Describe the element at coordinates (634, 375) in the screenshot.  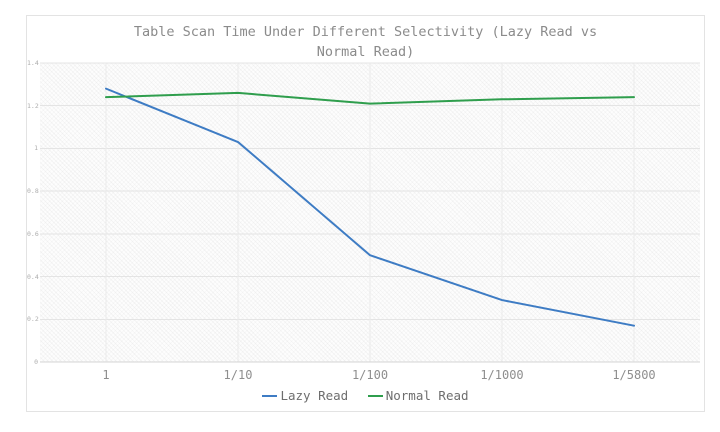
I see `x-tick-label: 1/5800` at that location.